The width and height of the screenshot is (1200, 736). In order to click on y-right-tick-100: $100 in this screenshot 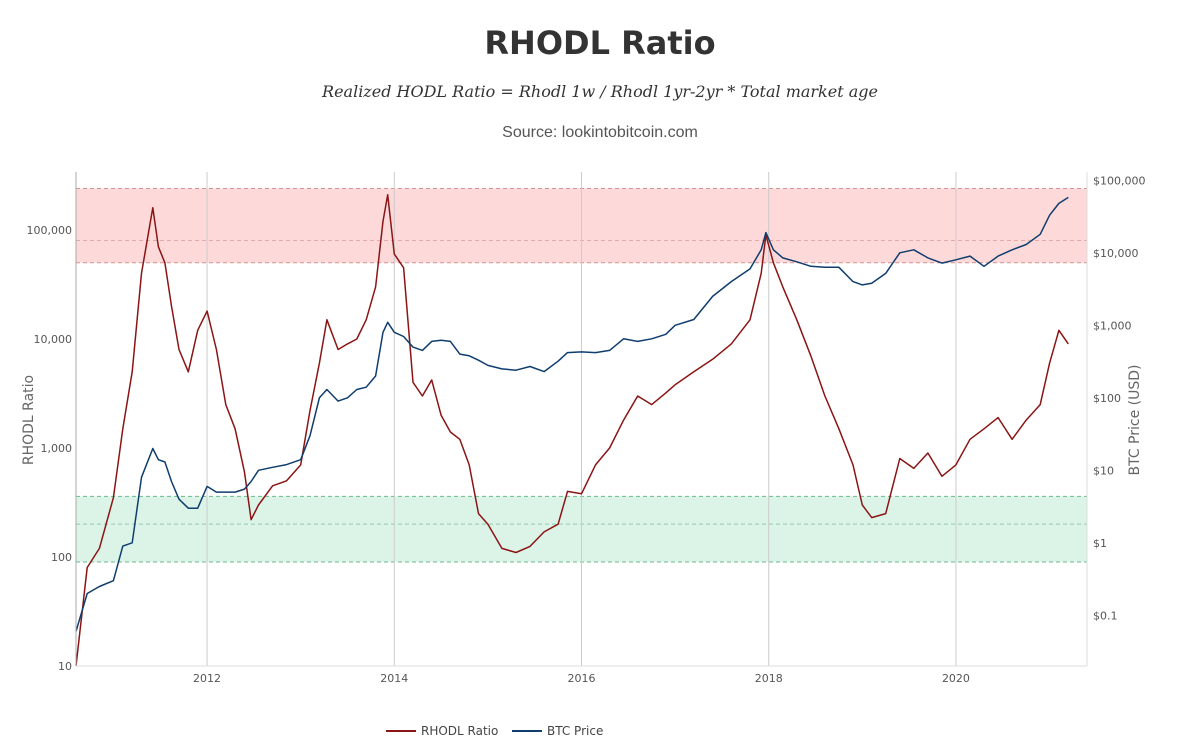, I will do `click(1107, 398)`.